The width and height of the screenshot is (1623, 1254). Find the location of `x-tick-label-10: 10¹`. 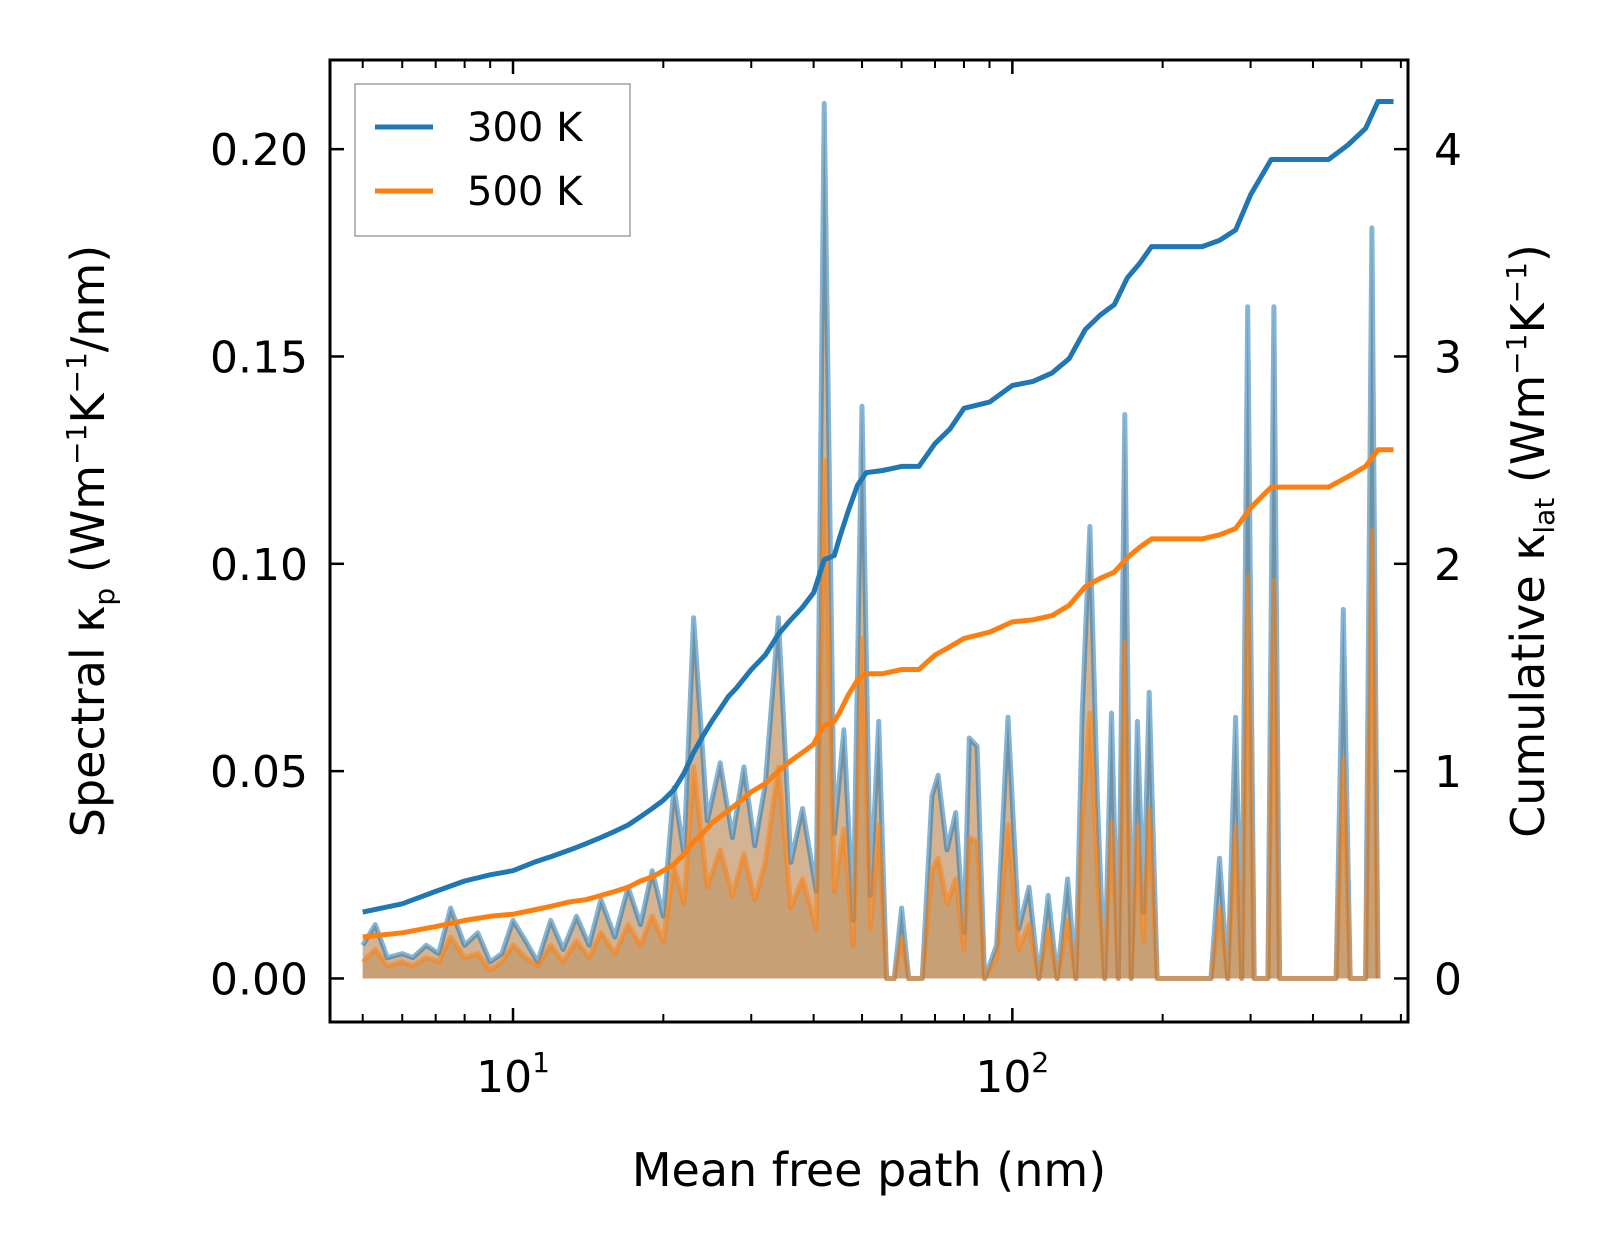

x-tick-label-10: 10¹ is located at coordinates (513, 1074).